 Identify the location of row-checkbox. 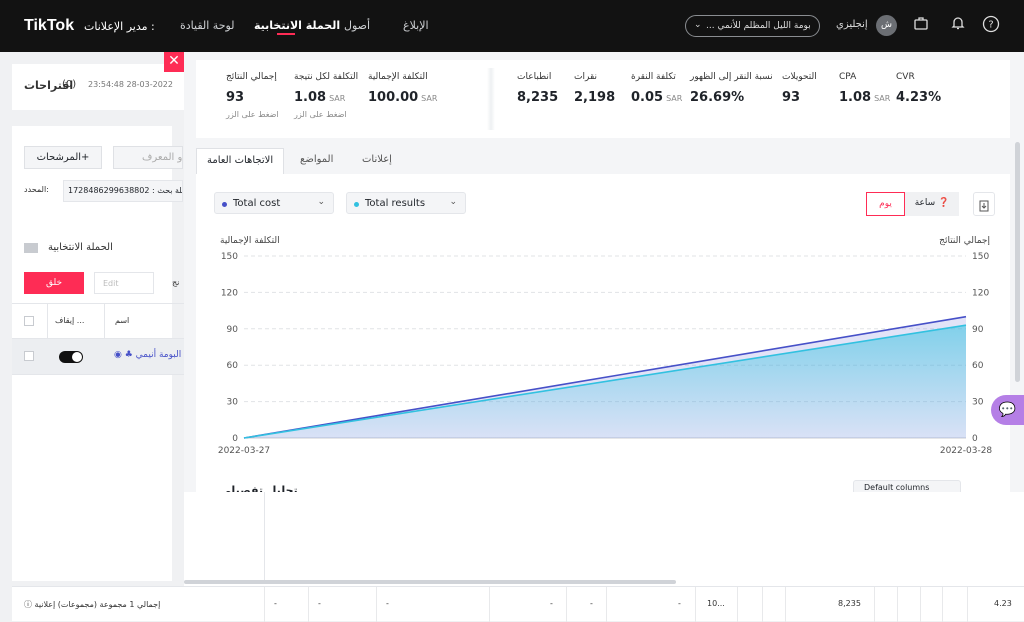
(29, 356).